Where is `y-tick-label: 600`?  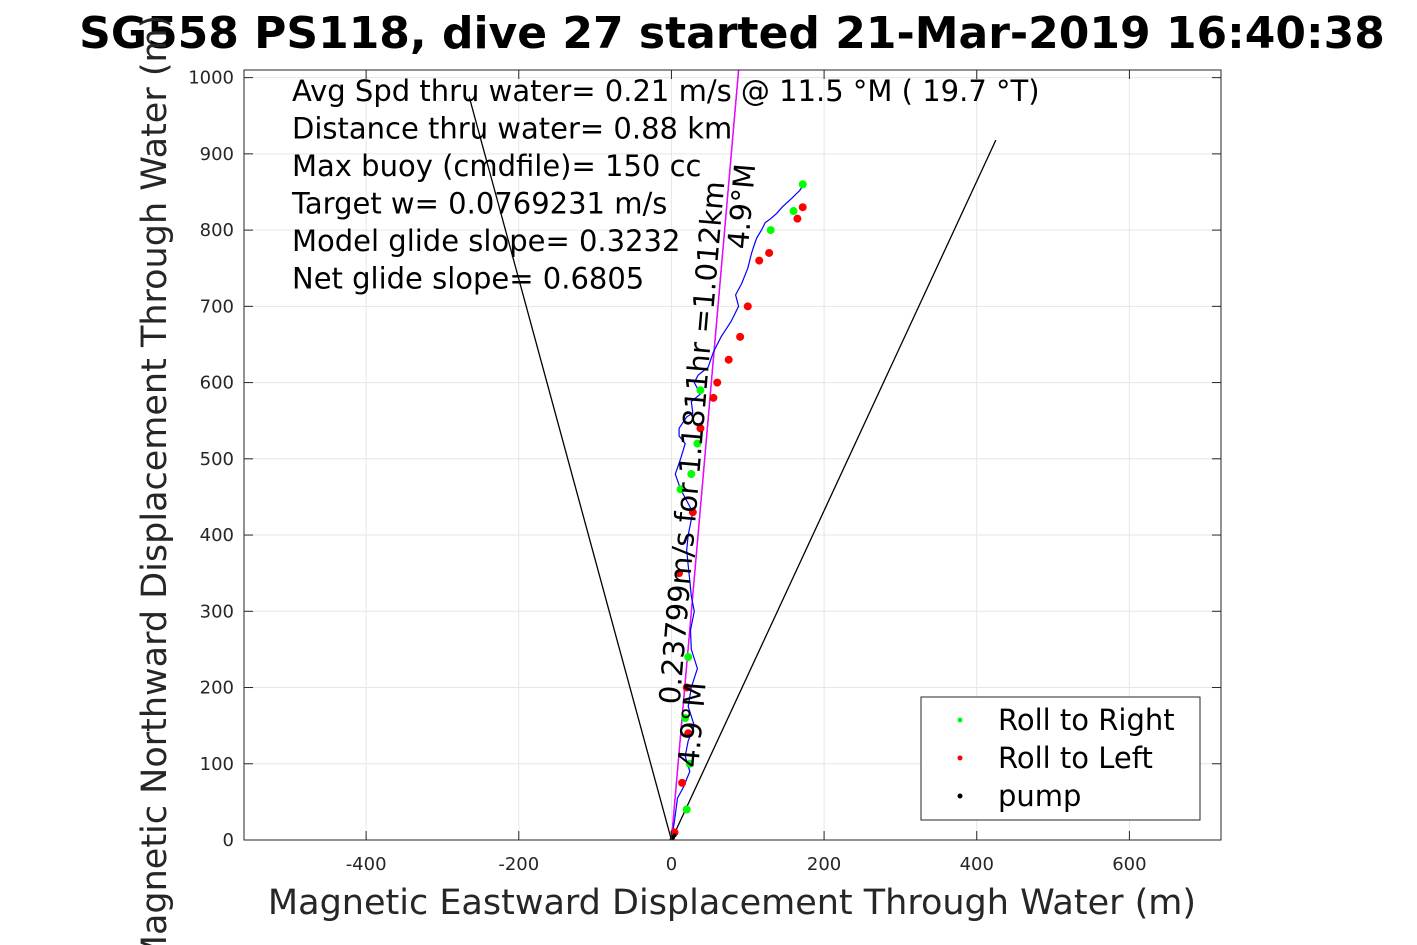 y-tick-label: 600 is located at coordinates (217, 383).